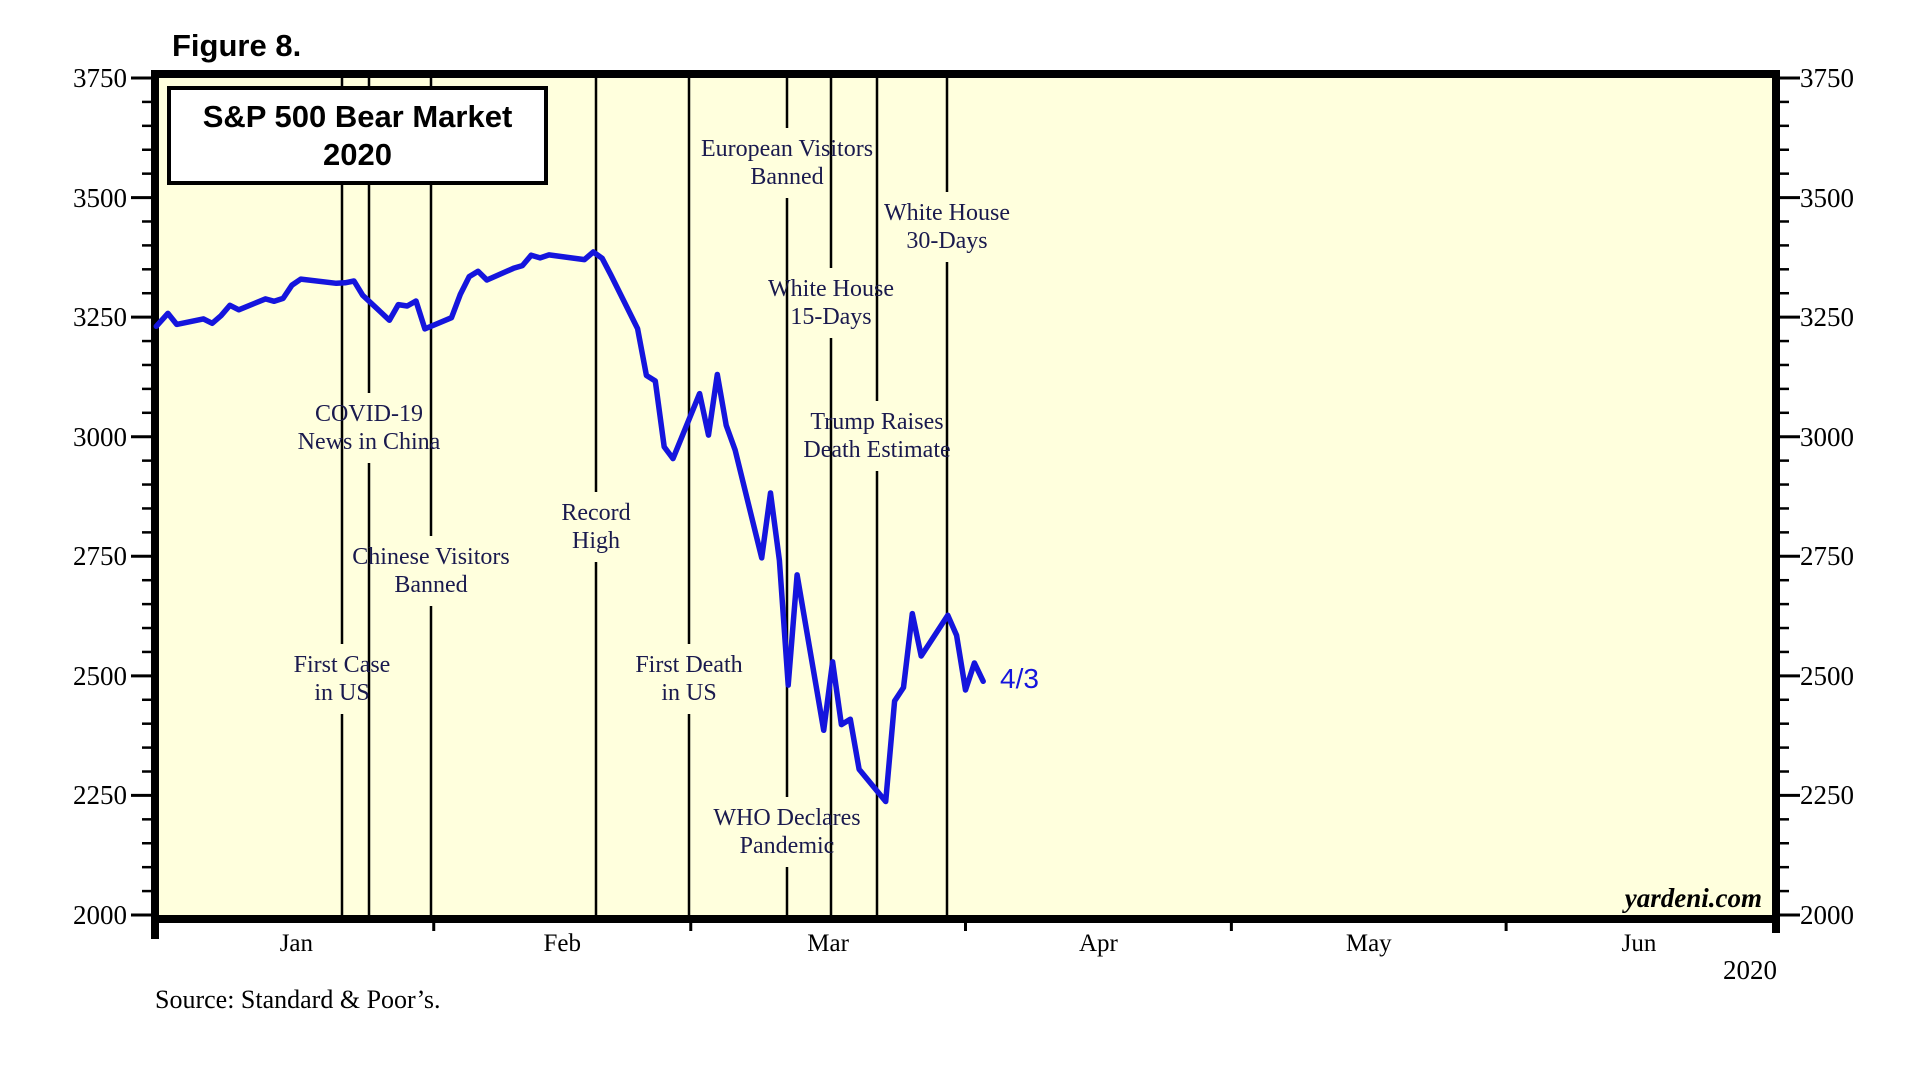 This screenshot has height=1081, width=1908. What do you see at coordinates (947, 227) in the screenshot?
I see `event-label: White House 30-Days` at bounding box center [947, 227].